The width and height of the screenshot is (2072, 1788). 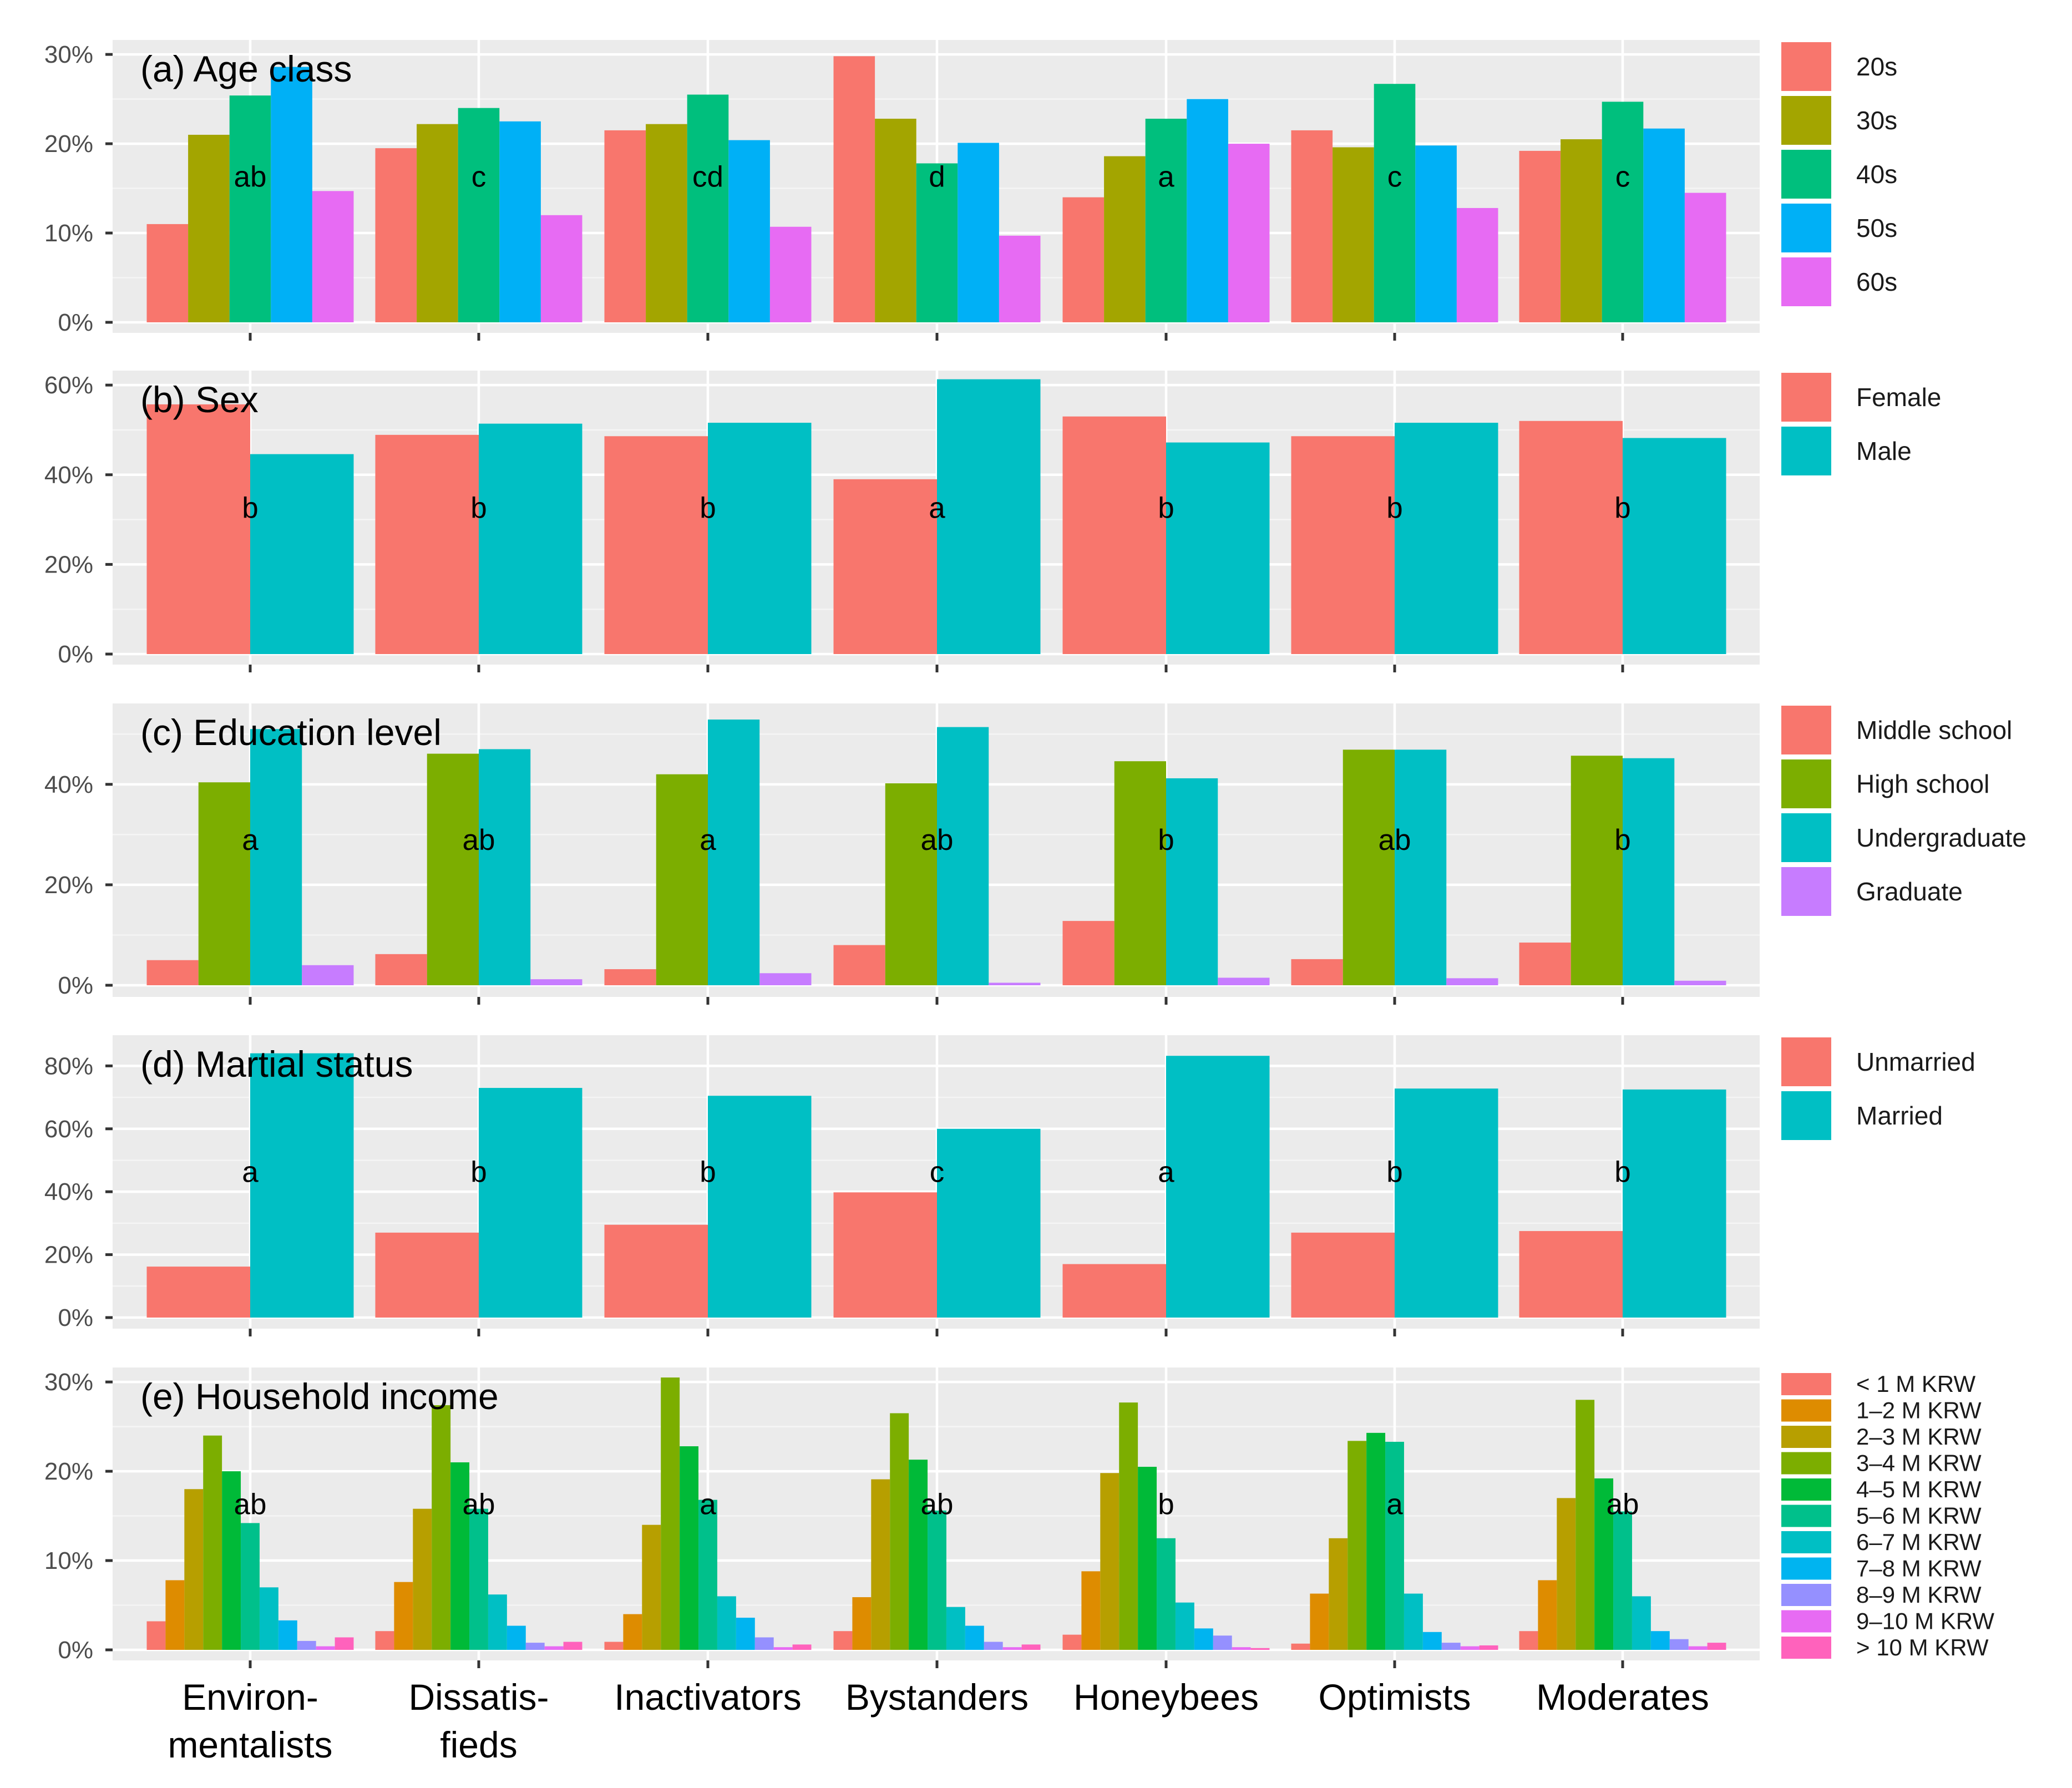 What do you see at coordinates (246, 68) in the screenshot?
I see `panel-a-title: (a) Age class` at bounding box center [246, 68].